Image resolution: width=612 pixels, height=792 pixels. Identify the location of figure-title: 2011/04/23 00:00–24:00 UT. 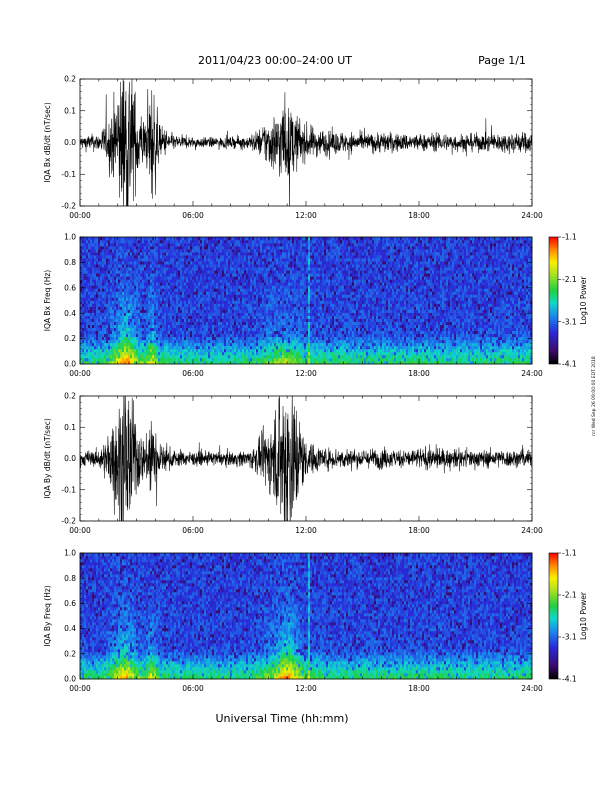
(275, 60).